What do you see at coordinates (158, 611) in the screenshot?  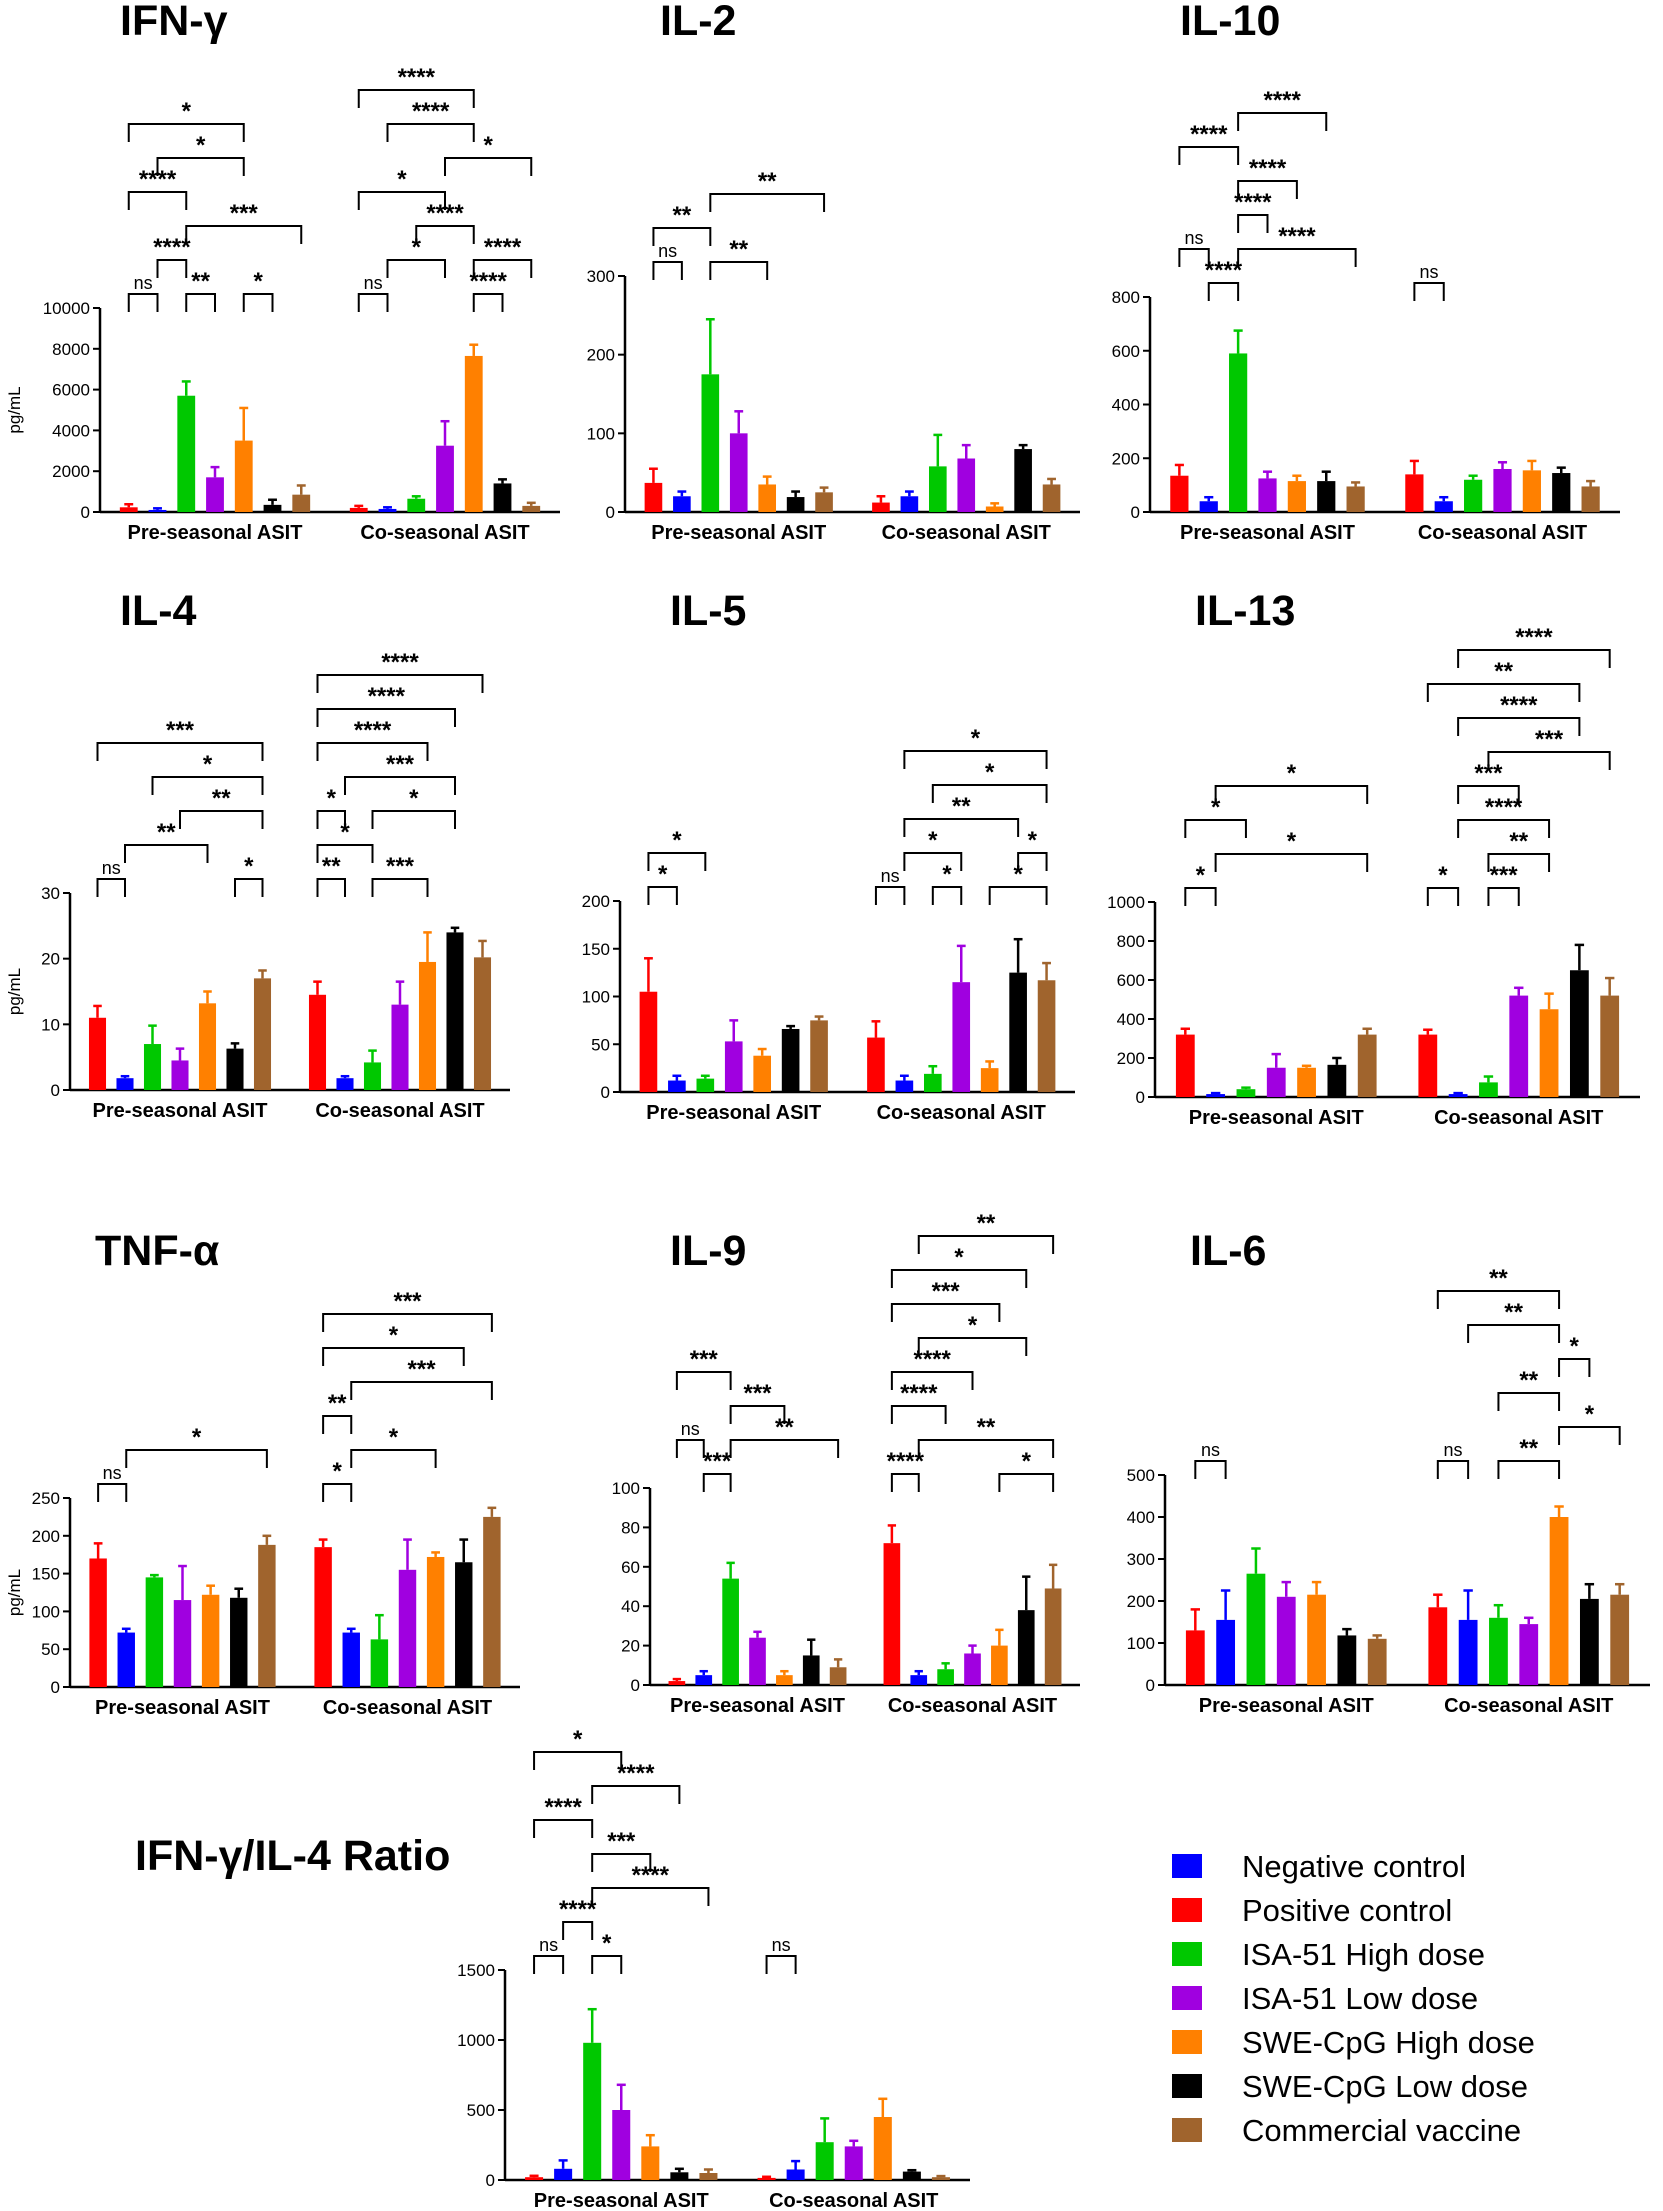 I see `panel-title: IL-4` at bounding box center [158, 611].